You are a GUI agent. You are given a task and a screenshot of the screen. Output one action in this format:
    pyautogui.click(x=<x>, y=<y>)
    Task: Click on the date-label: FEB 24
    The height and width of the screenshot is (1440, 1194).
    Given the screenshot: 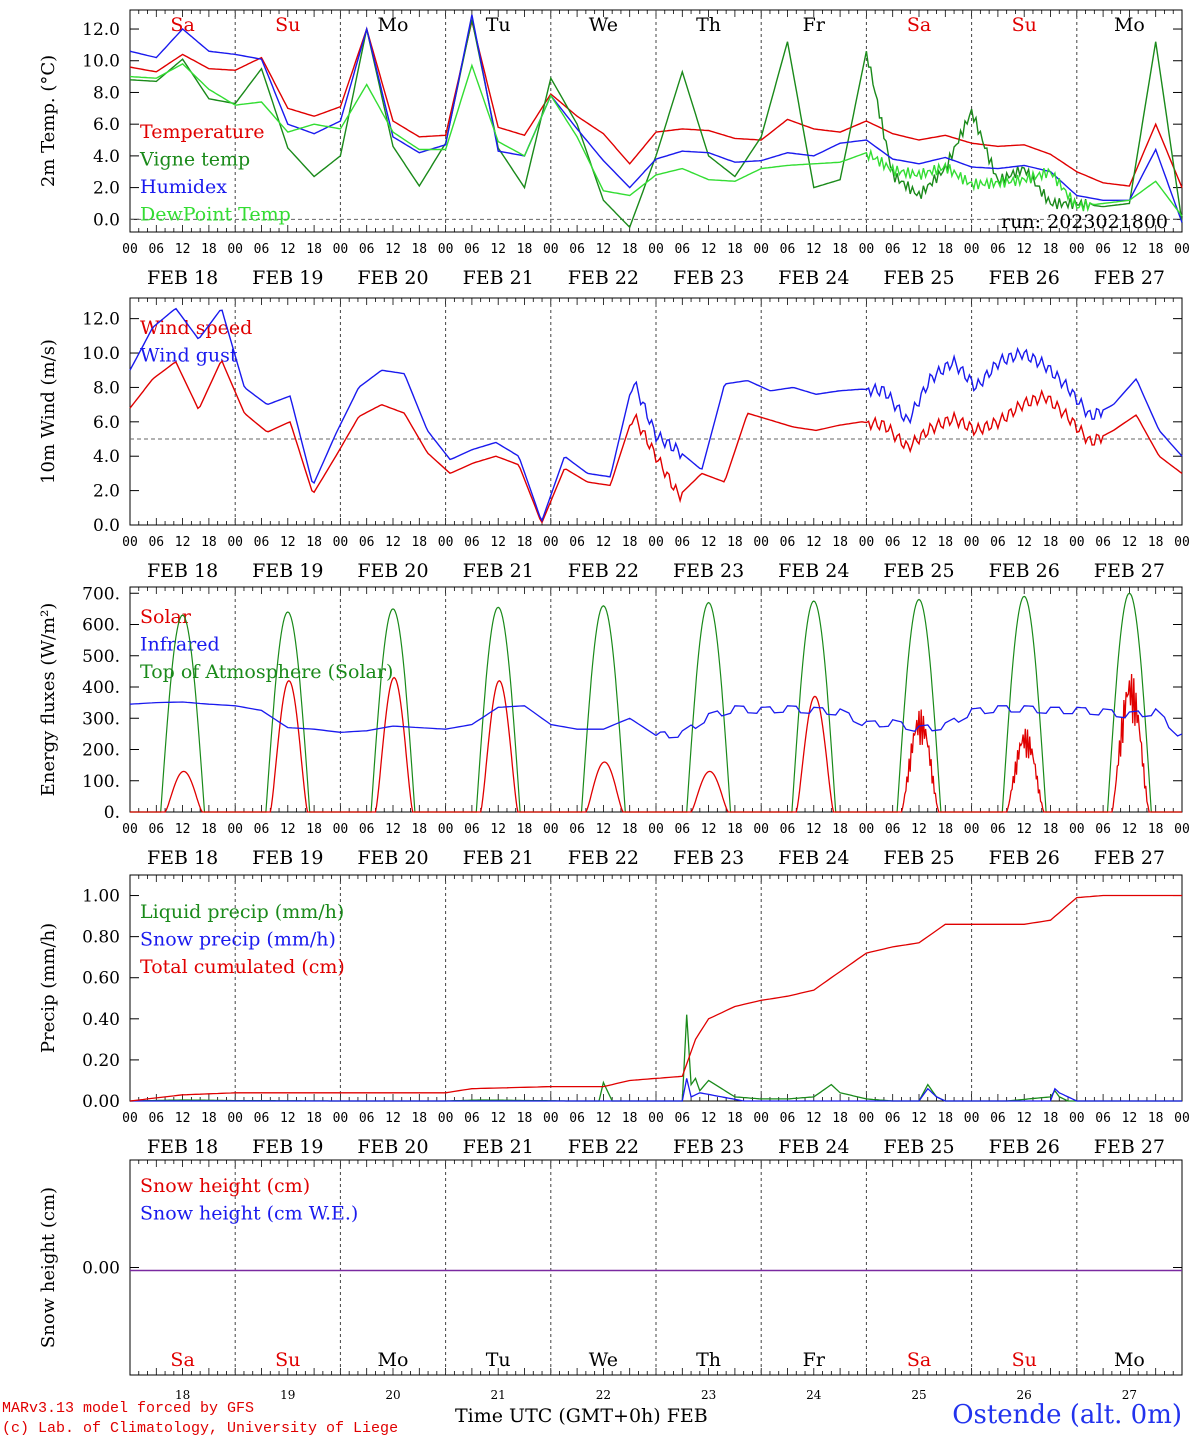 What is the action you would take?
    pyautogui.click(x=813, y=278)
    